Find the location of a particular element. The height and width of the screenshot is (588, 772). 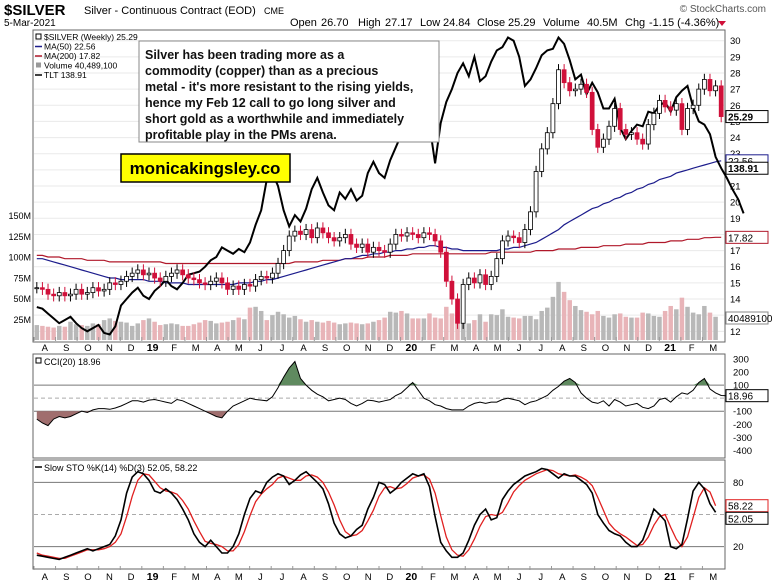

annotation-line: profitable play in the PMs arena. is located at coordinates (241, 135).